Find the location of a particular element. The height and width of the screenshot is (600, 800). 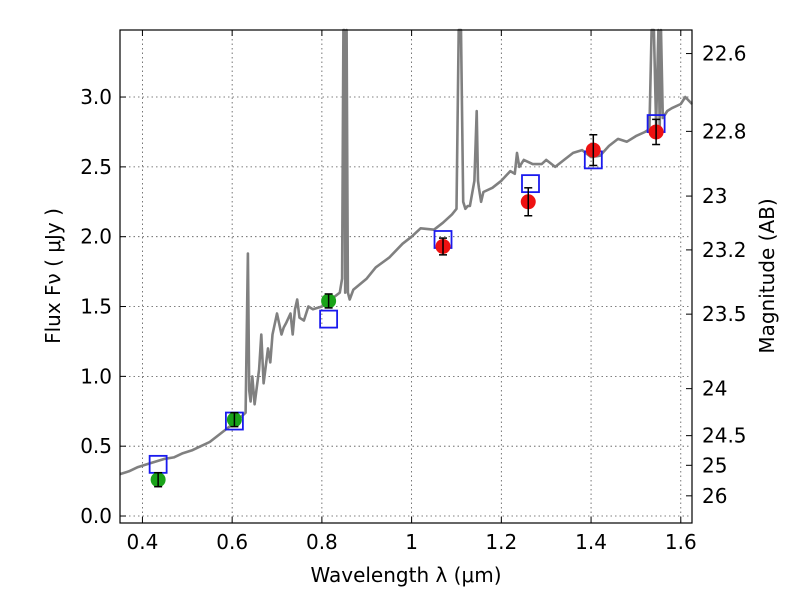

y2-tick-label: 23.2 is located at coordinates (724, 250).